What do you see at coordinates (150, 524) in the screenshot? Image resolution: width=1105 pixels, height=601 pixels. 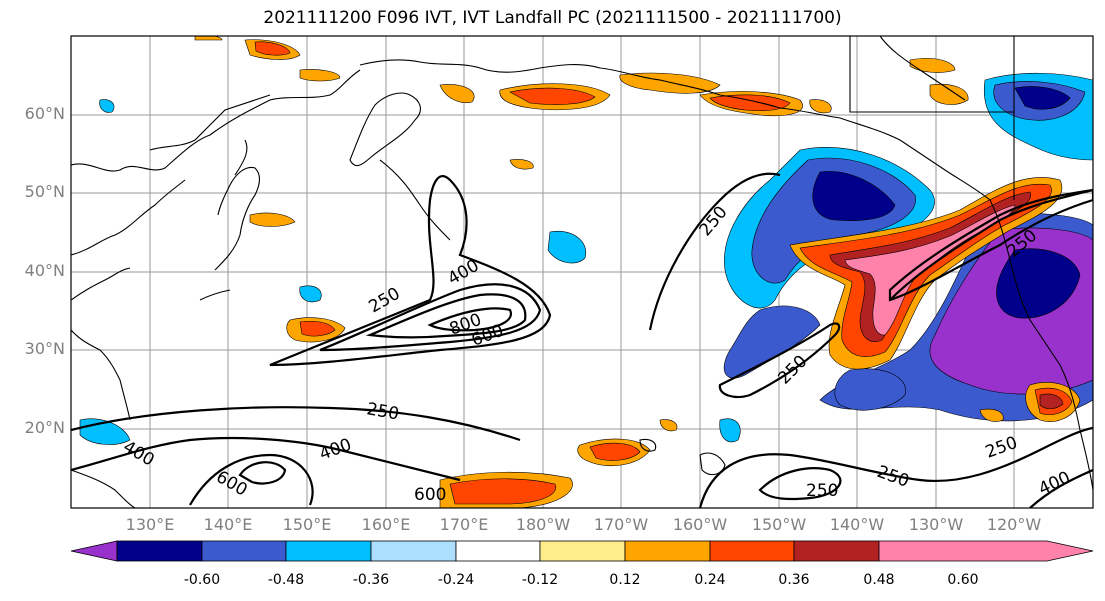 I see `lon-label: 130°E` at bounding box center [150, 524].